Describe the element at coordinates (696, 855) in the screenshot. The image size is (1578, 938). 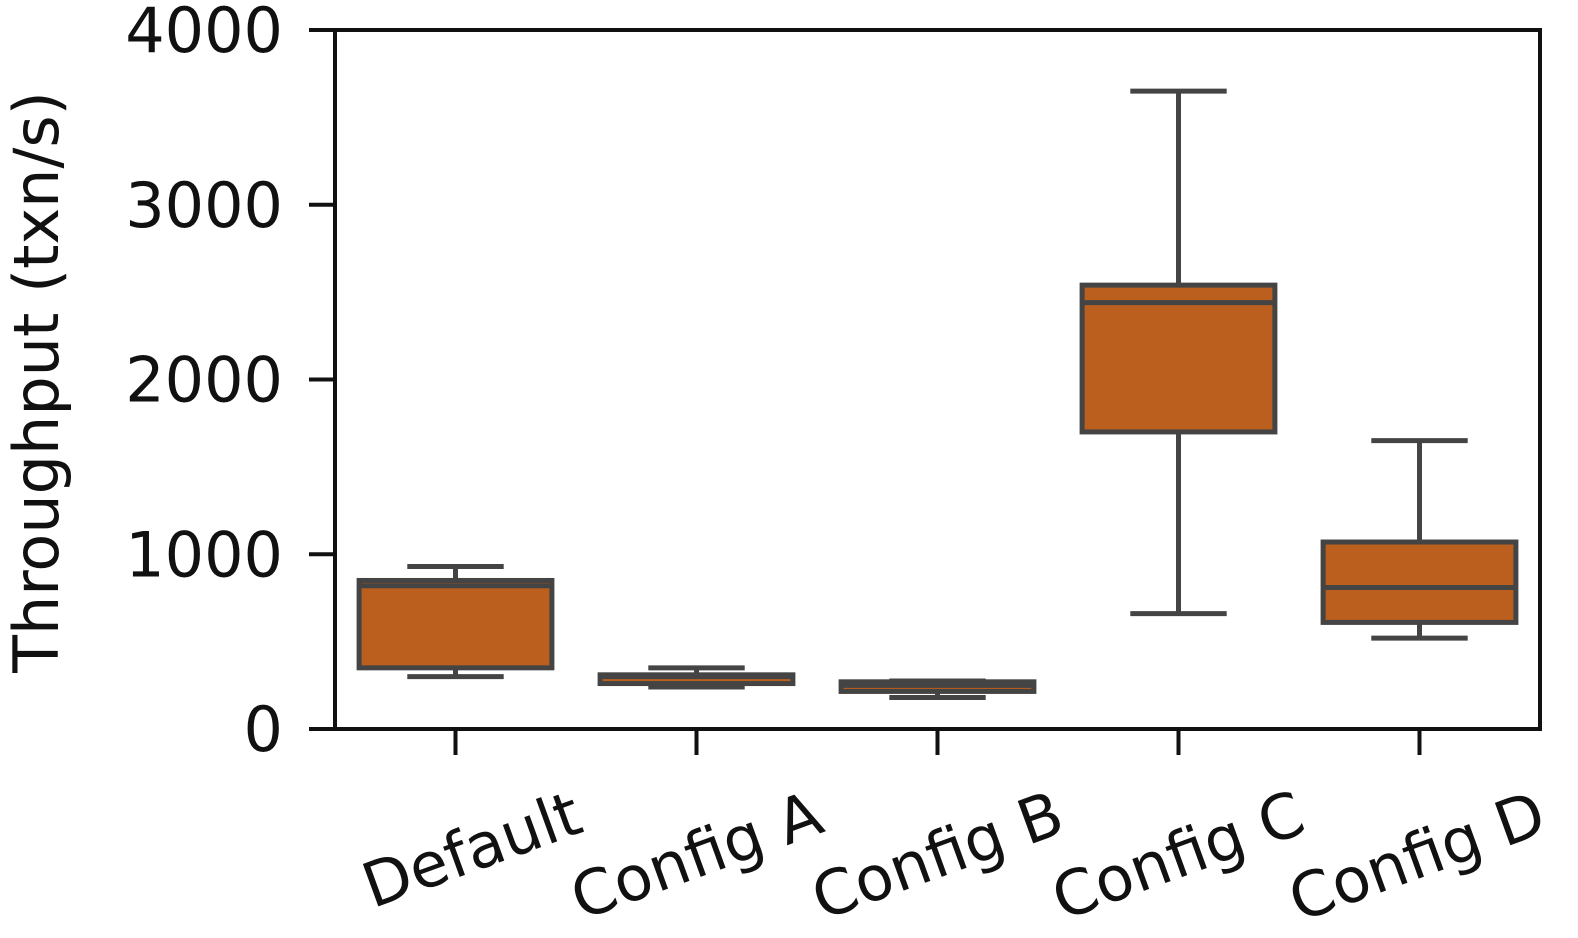
I see `x-tick-label: Config A` at that location.